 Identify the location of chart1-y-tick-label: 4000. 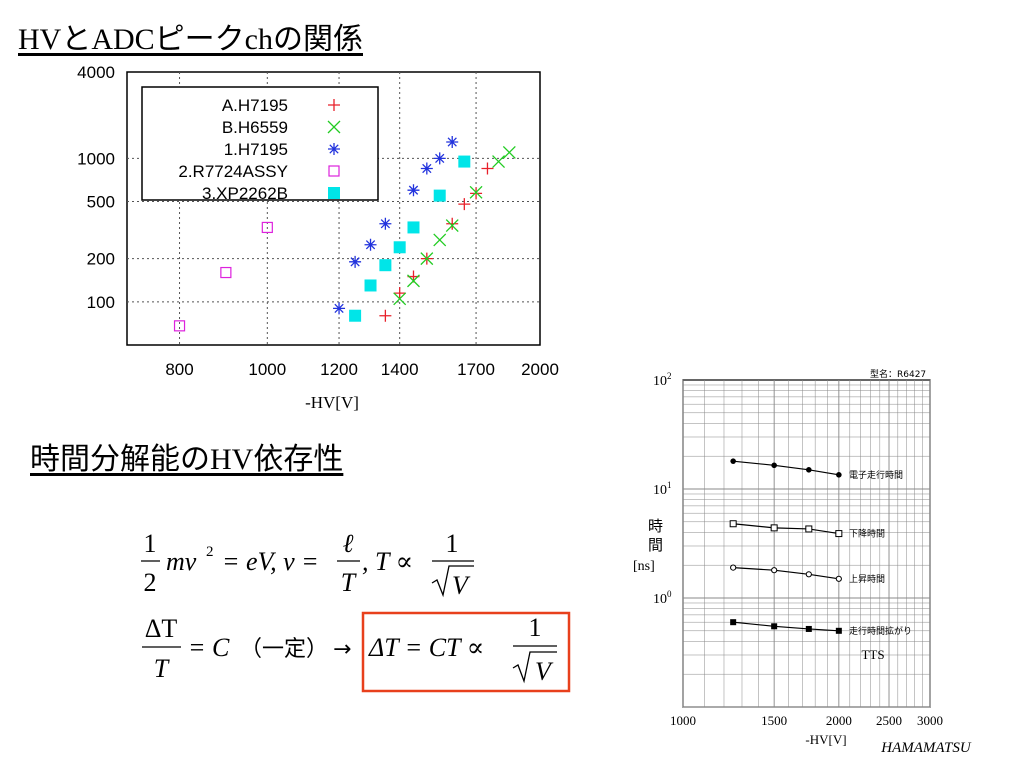
(96, 72).